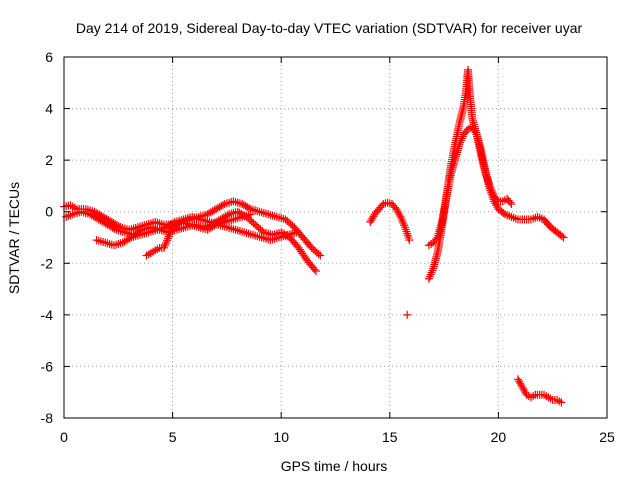  What do you see at coordinates (49, 109) in the screenshot?
I see `y-tick-label: 4` at bounding box center [49, 109].